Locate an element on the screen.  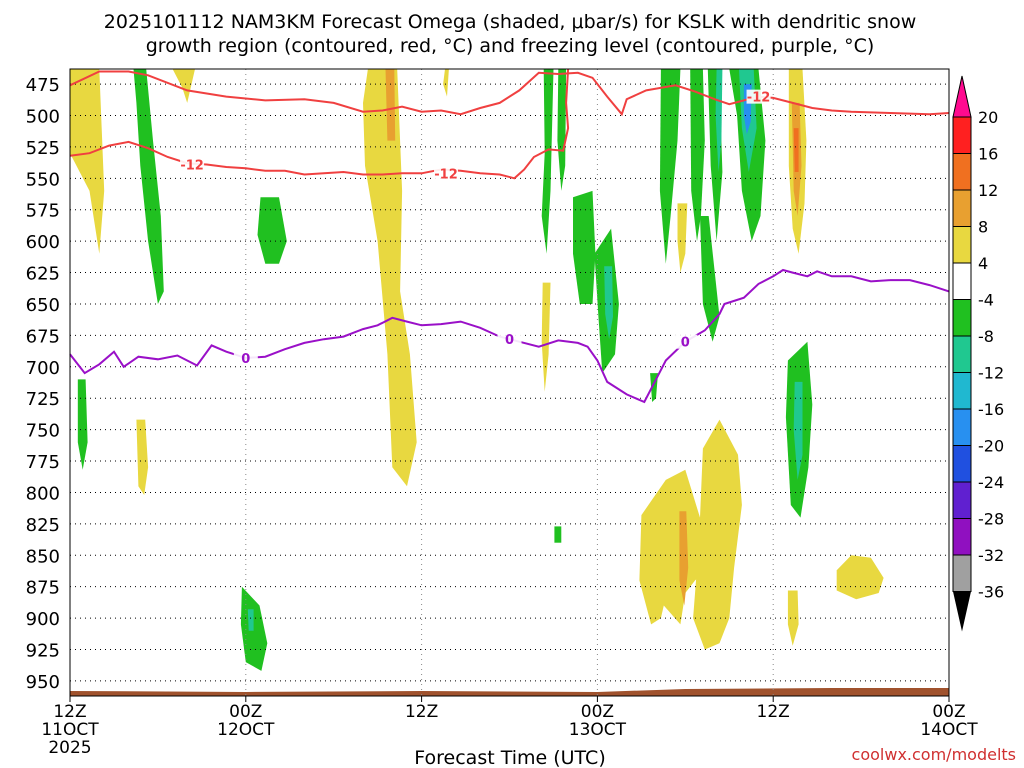
credit-text: coolwx.com/modelts is located at coordinates (934, 754).